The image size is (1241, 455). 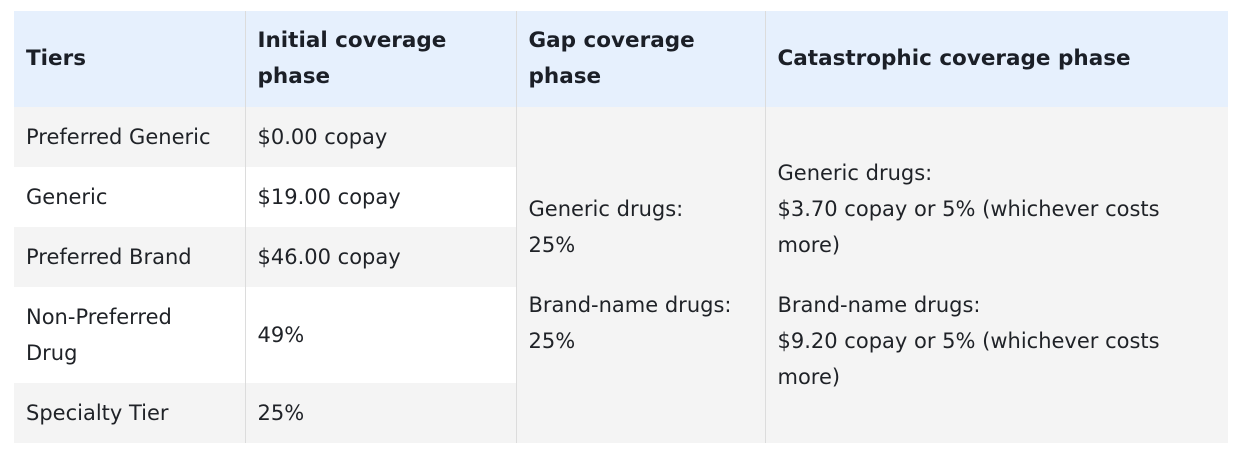 I want to click on table-row: Preferred Brand $46.00 copay, so click(x=621, y=257).